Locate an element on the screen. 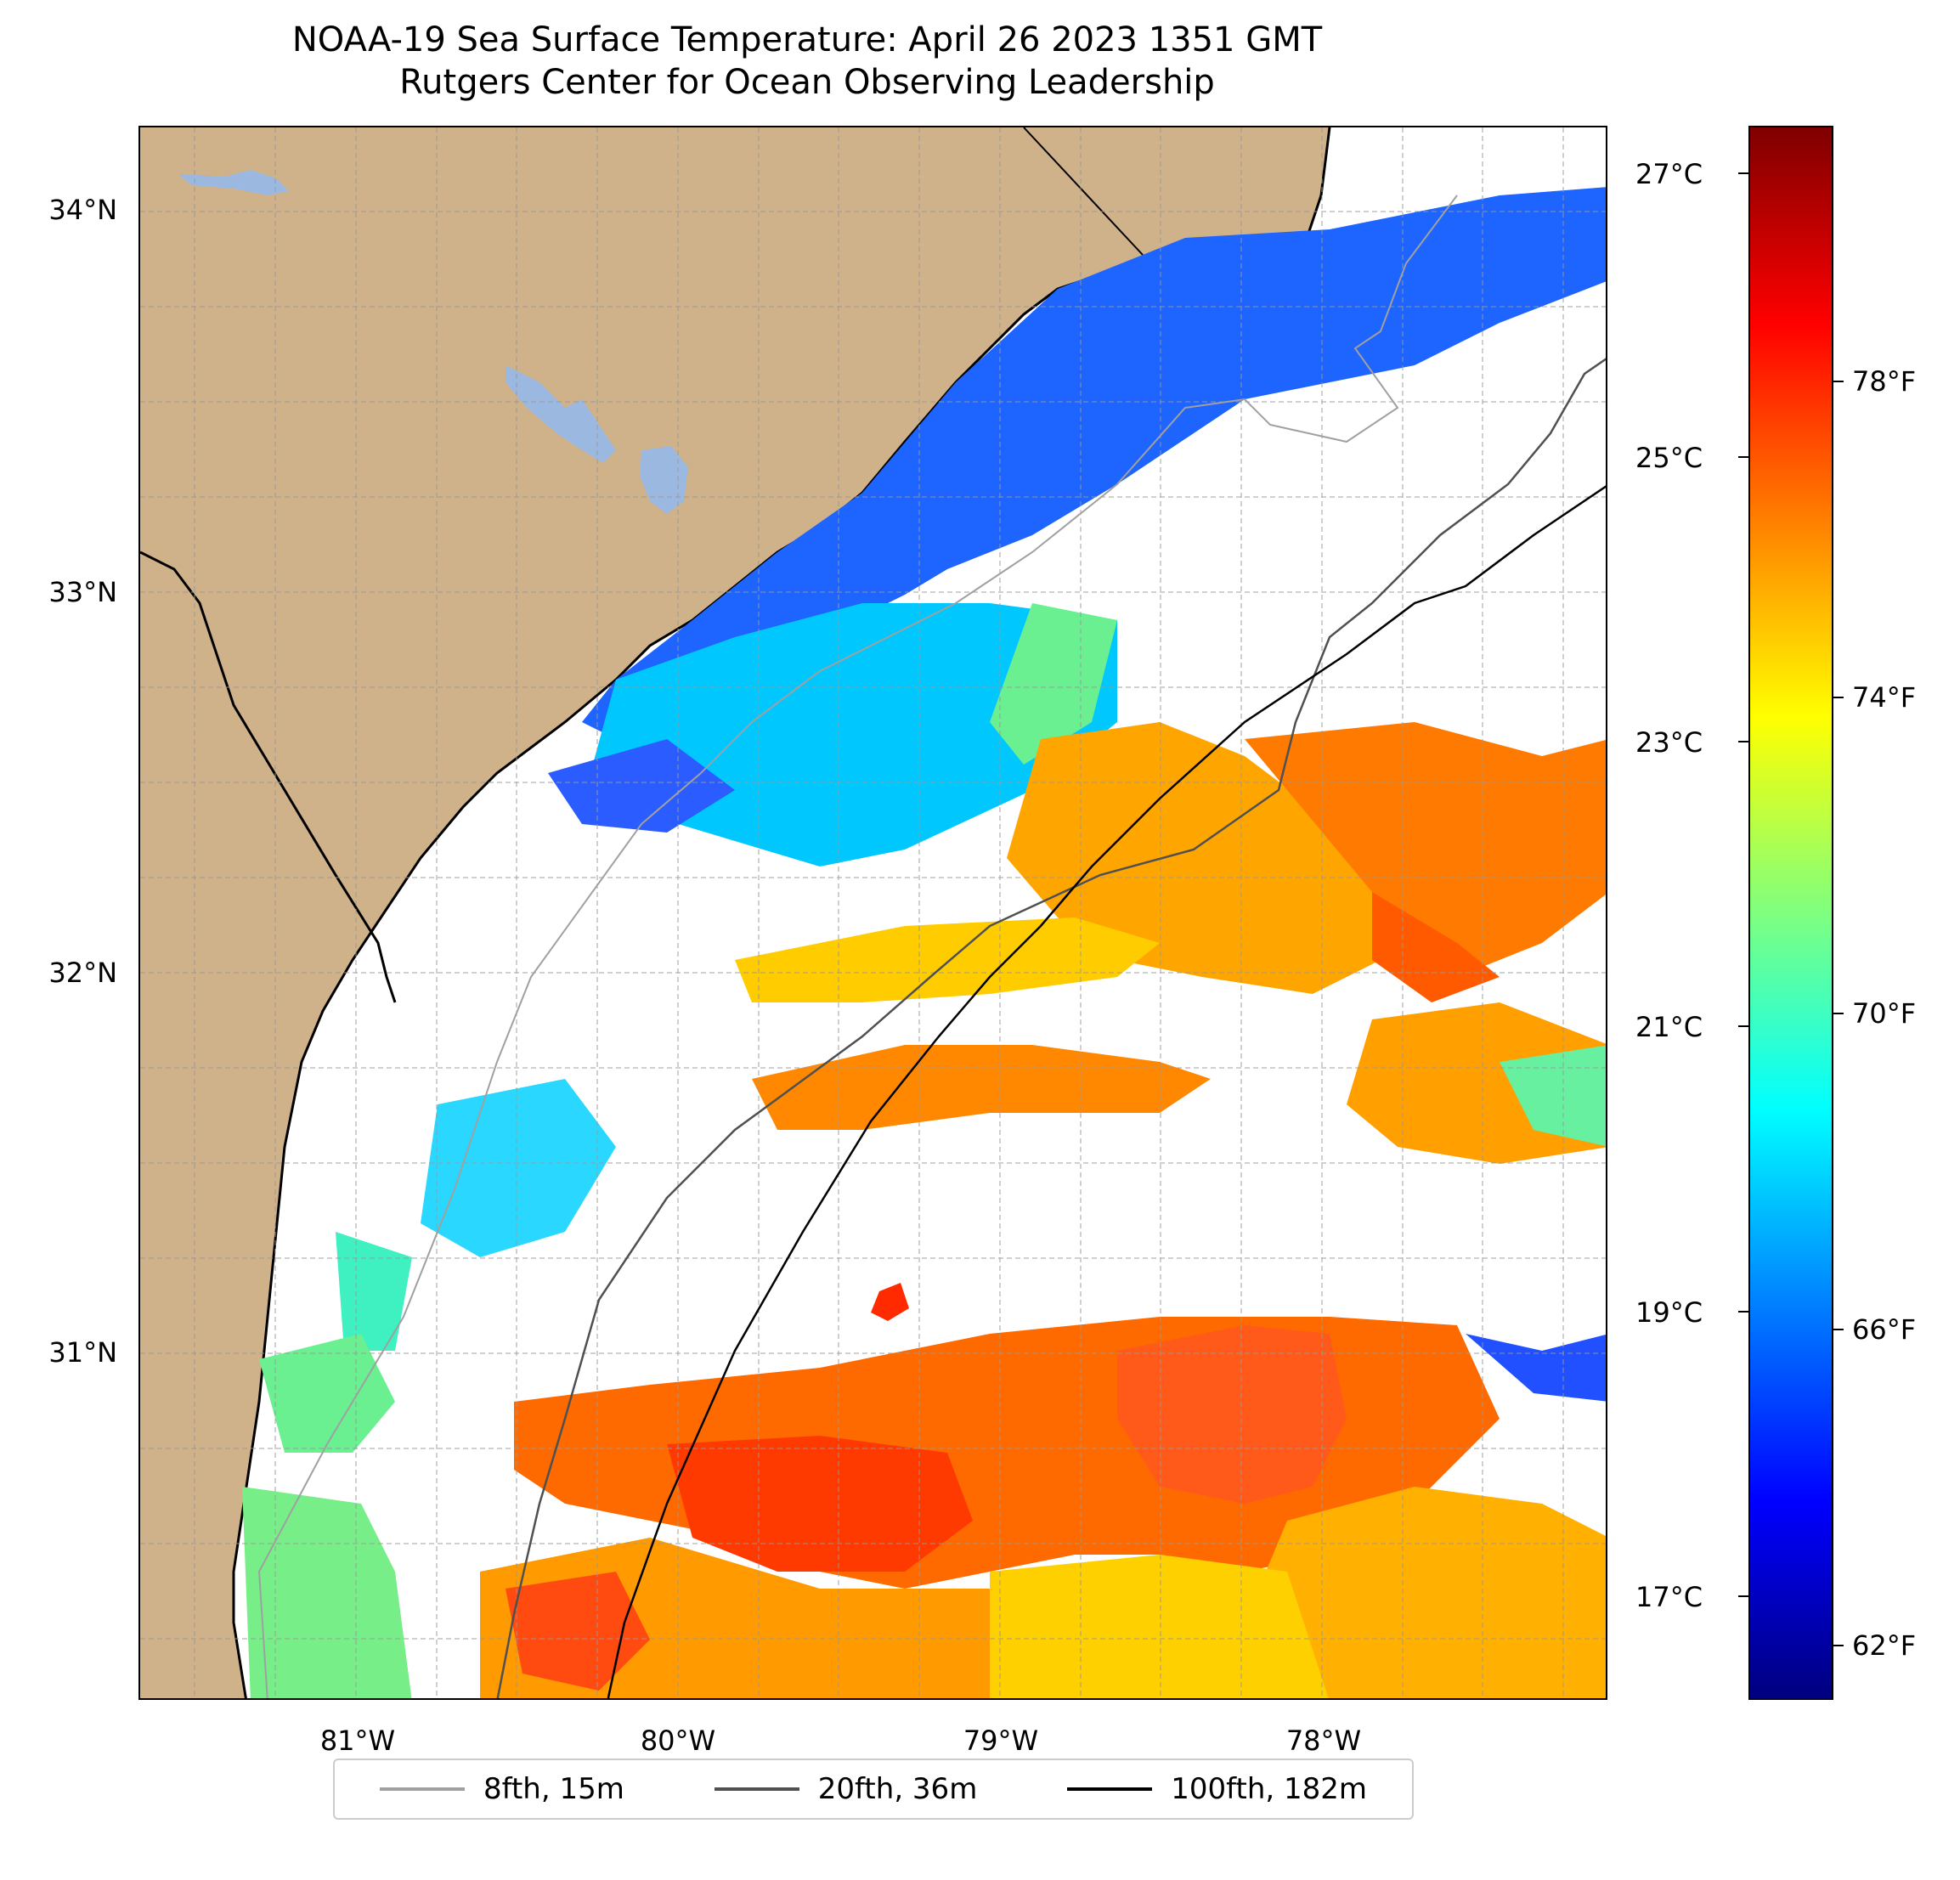 Image resolution: width=1960 pixels, height=1880 pixels. lon-label-79w: 79°W is located at coordinates (1001, 1741).